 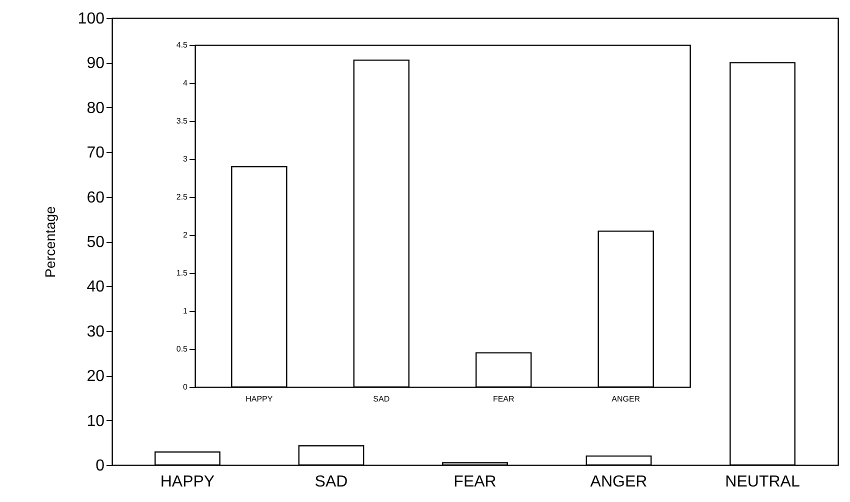 I want to click on y-tick-label: 30, so click(x=95, y=331).